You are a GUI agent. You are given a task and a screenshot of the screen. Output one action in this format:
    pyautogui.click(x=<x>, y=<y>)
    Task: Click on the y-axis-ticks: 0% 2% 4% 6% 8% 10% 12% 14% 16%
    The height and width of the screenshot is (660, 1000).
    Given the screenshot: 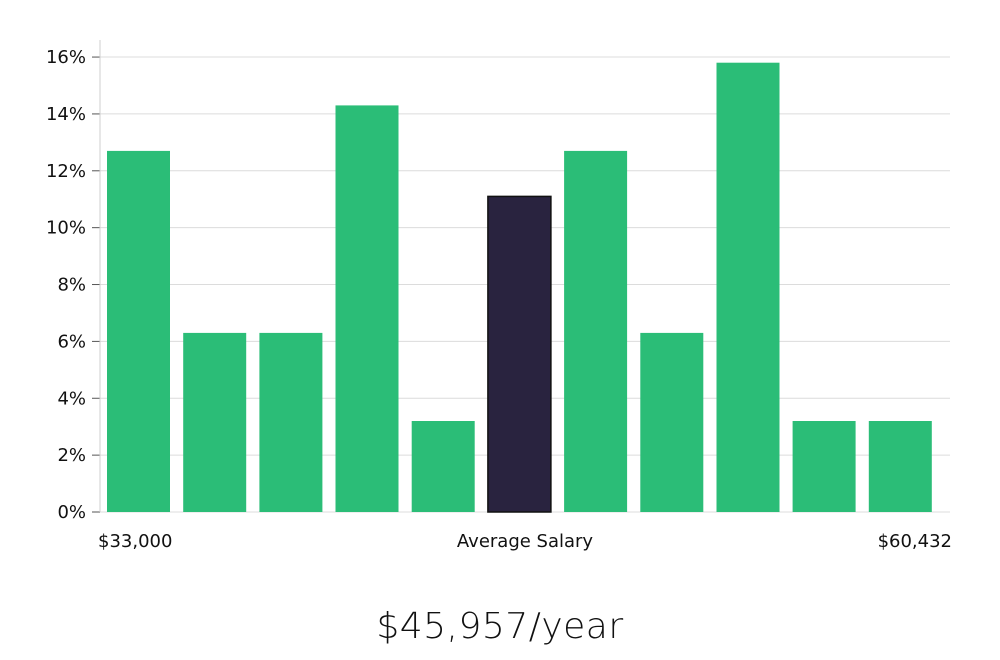 What is the action you would take?
    pyautogui.click(x=73, y=285)
    